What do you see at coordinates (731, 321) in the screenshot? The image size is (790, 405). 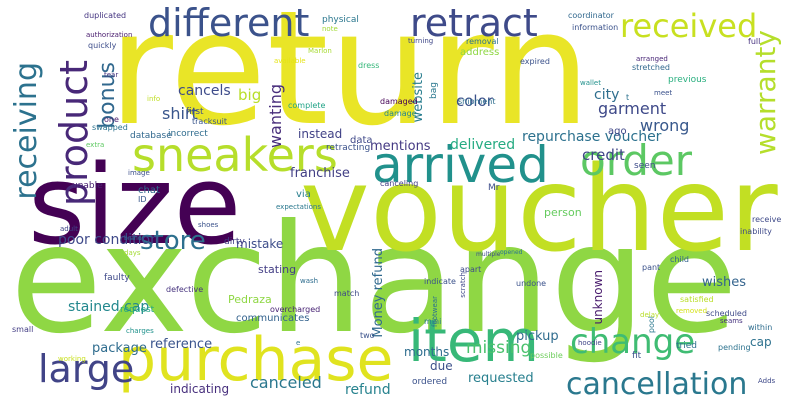 I see `word-seams: seams` at bounding box center [731, 321].